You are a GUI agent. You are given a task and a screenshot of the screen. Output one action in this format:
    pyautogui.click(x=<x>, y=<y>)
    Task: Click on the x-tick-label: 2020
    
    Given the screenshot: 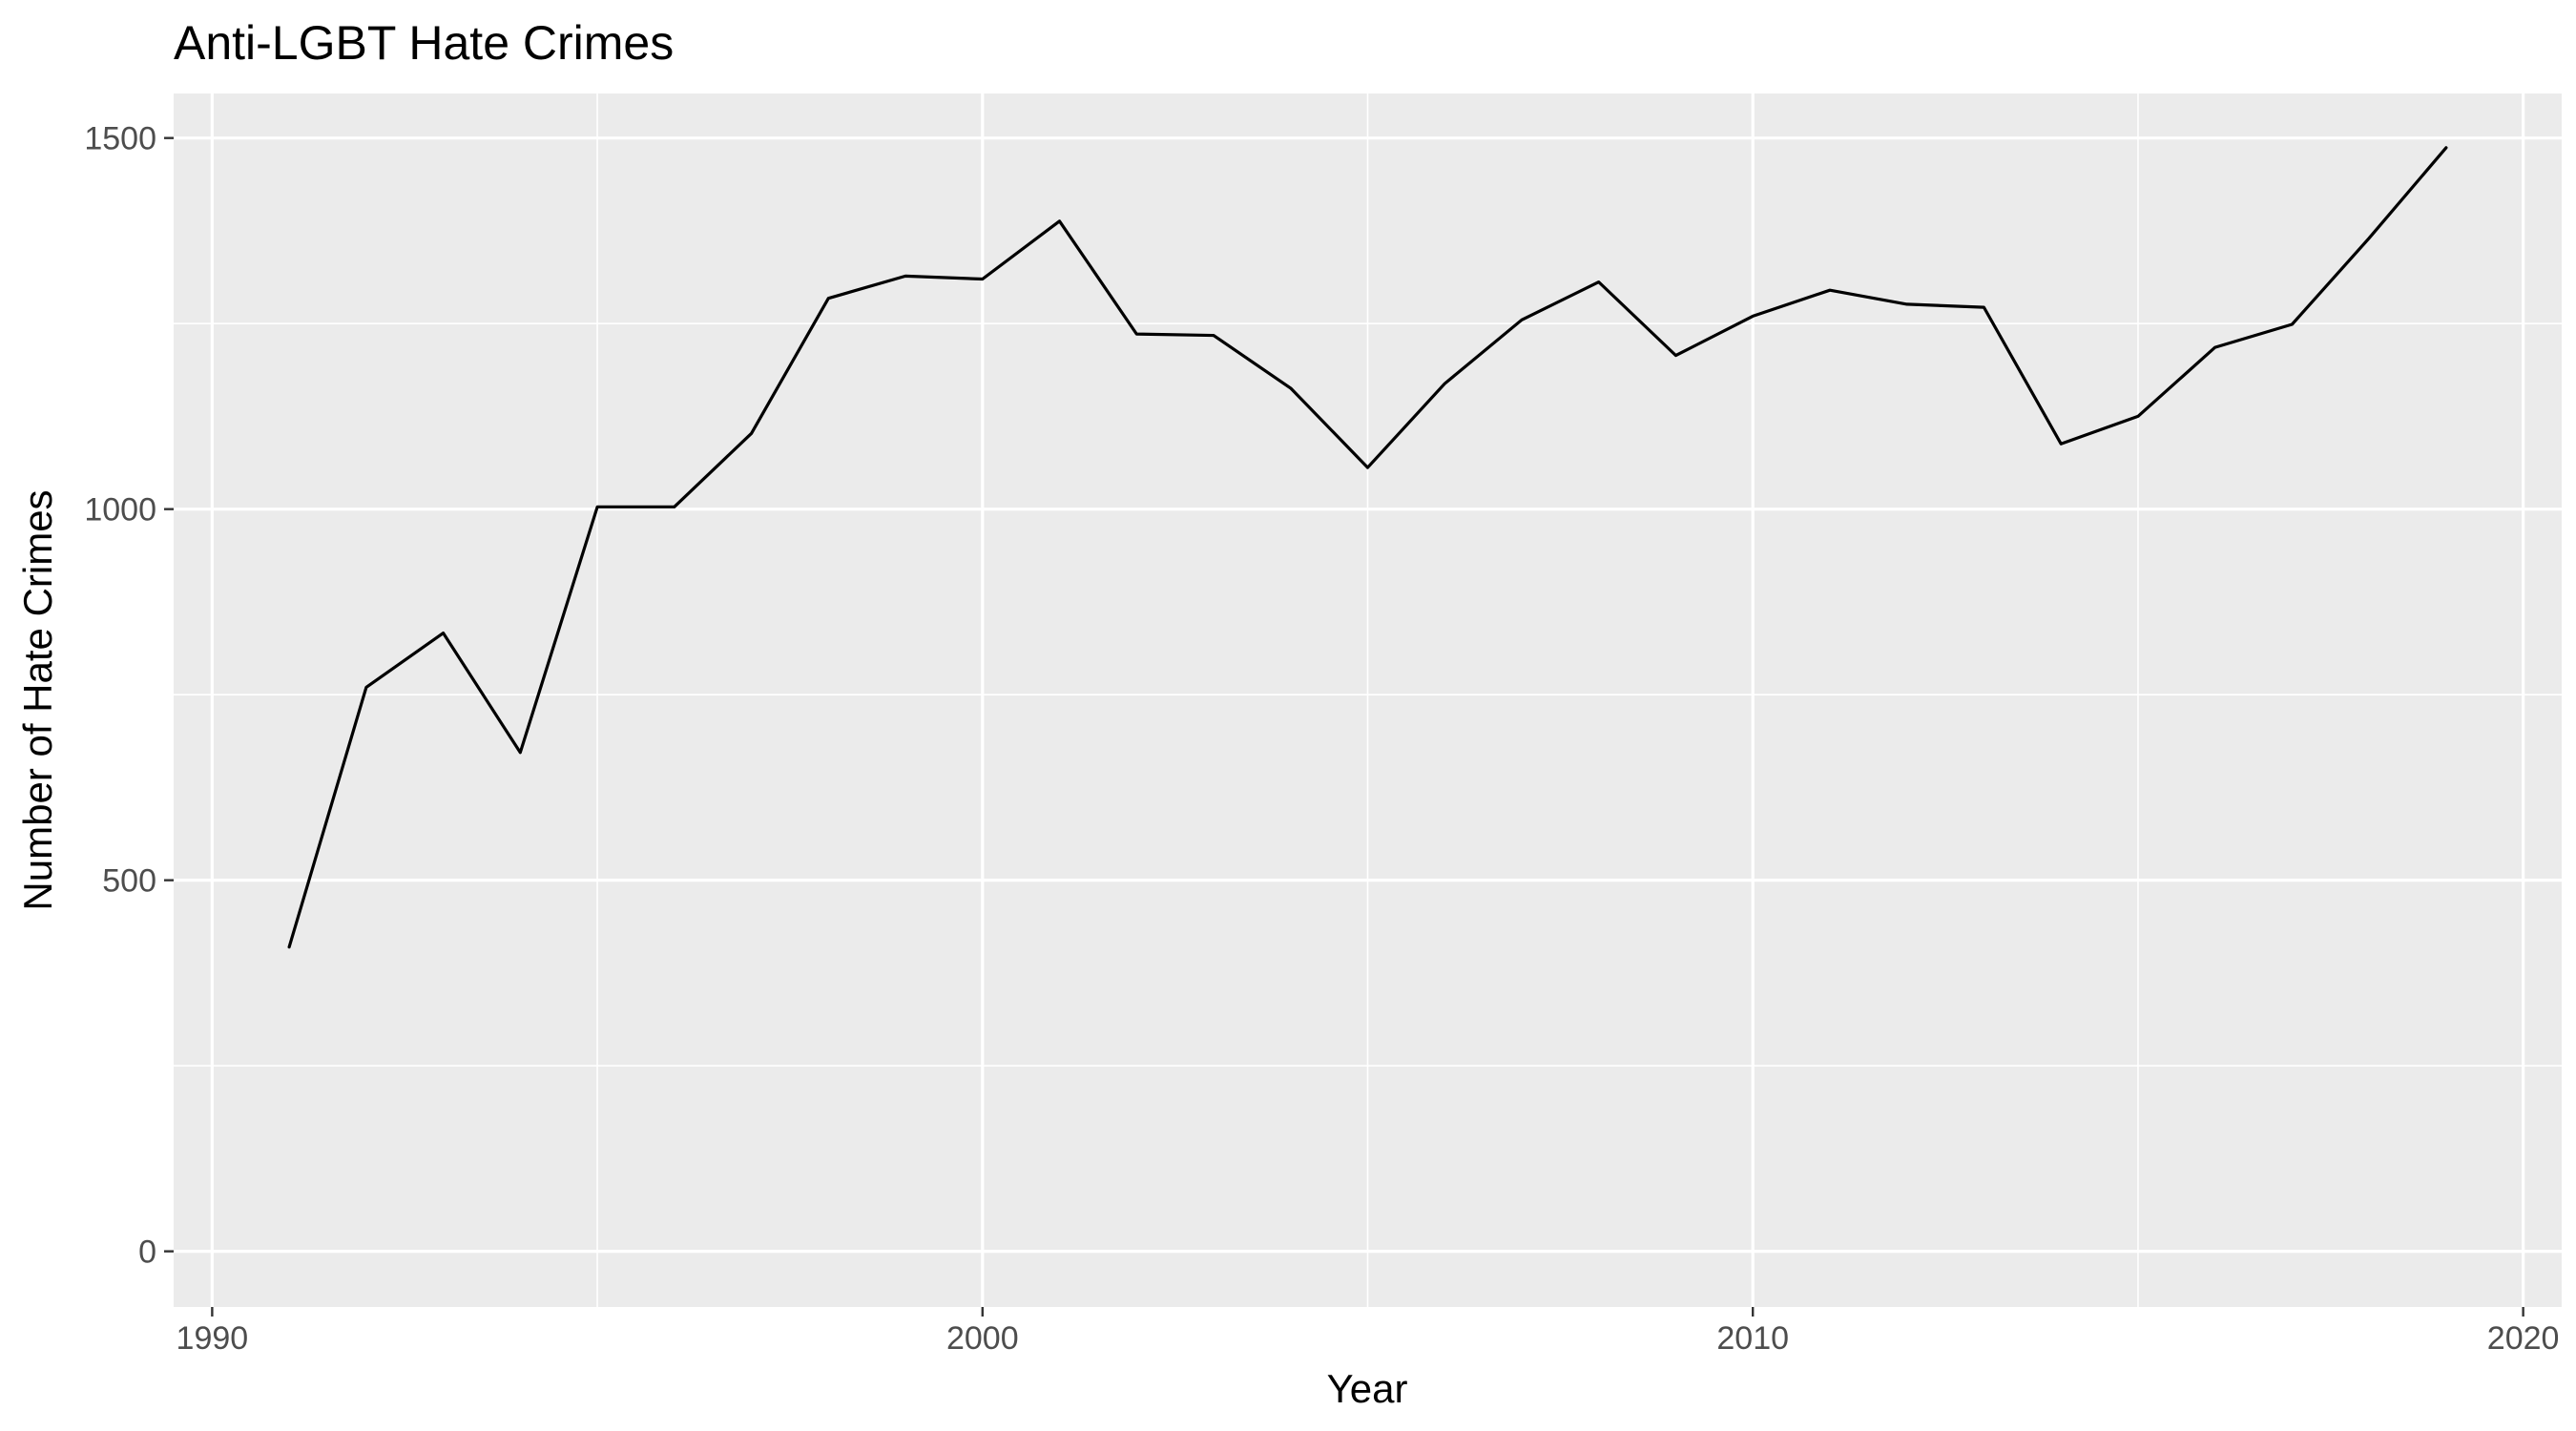 What is the action you would take?
    pyautogui.click(x=2523, y=1338)
    